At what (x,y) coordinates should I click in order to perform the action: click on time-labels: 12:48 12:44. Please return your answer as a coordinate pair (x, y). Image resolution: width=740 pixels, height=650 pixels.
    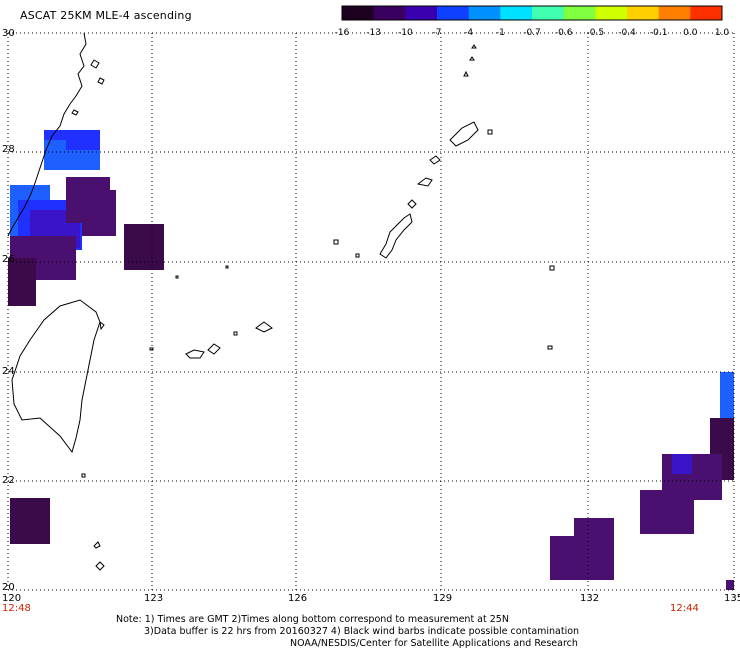
    Looking at the image, I should click on (350, 608).